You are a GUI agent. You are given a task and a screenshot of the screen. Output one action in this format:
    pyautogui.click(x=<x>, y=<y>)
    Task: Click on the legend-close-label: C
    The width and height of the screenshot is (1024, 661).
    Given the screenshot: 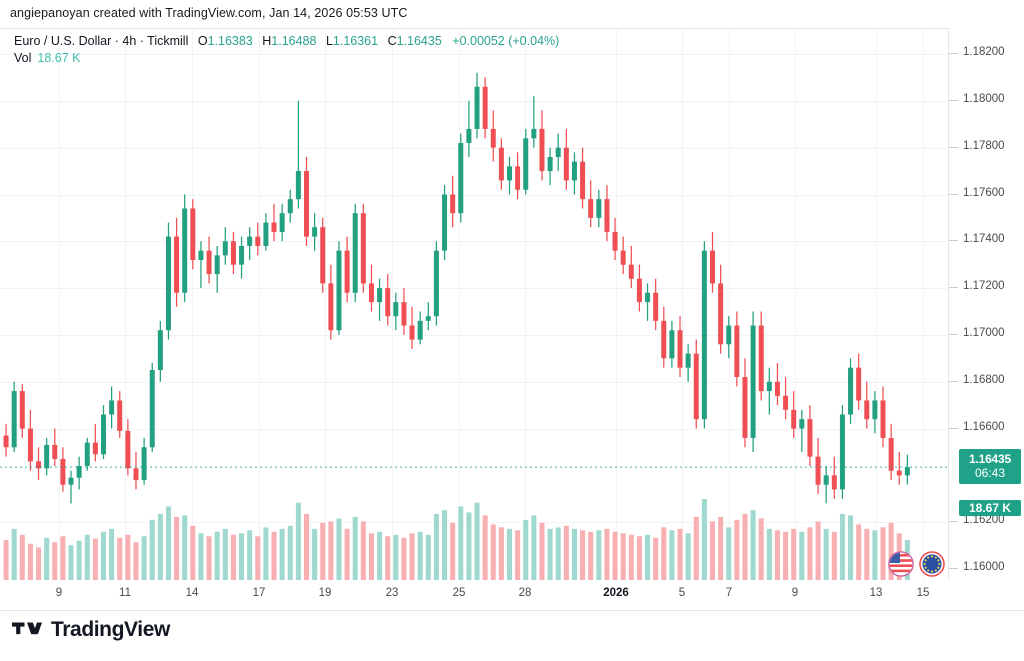 What is the action you would take?
    pyautogui.click(x=392, y=41)
    